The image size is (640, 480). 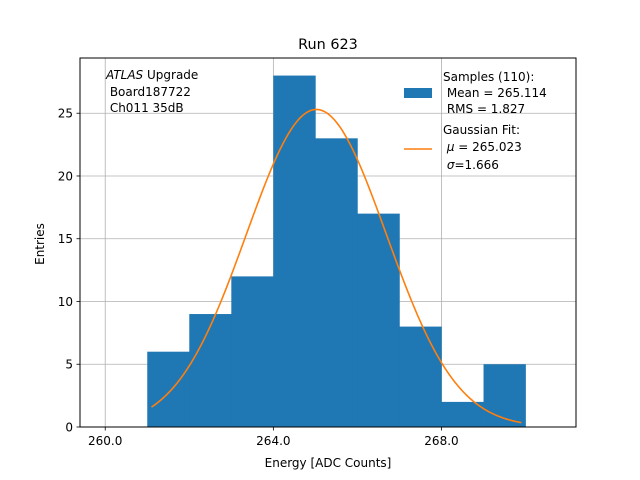 I want to click on y-tick-label: 25, so click(x=65, y=114).